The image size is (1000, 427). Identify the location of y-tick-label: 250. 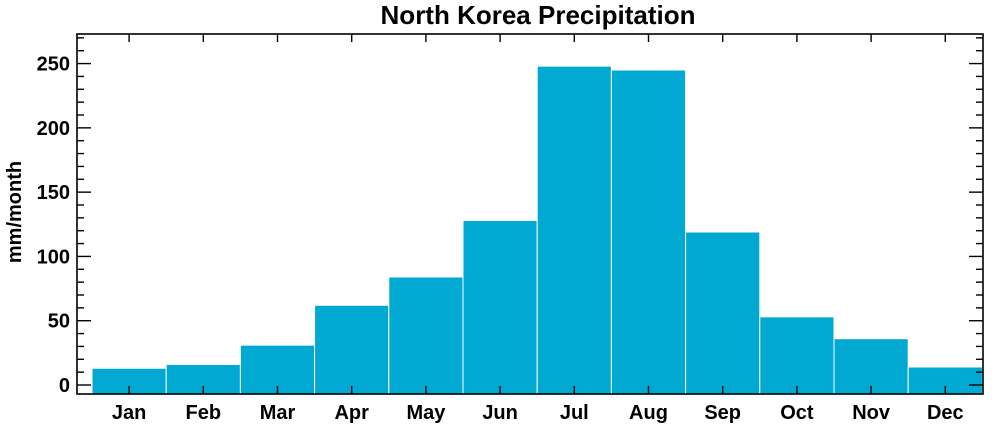
(53, 65).